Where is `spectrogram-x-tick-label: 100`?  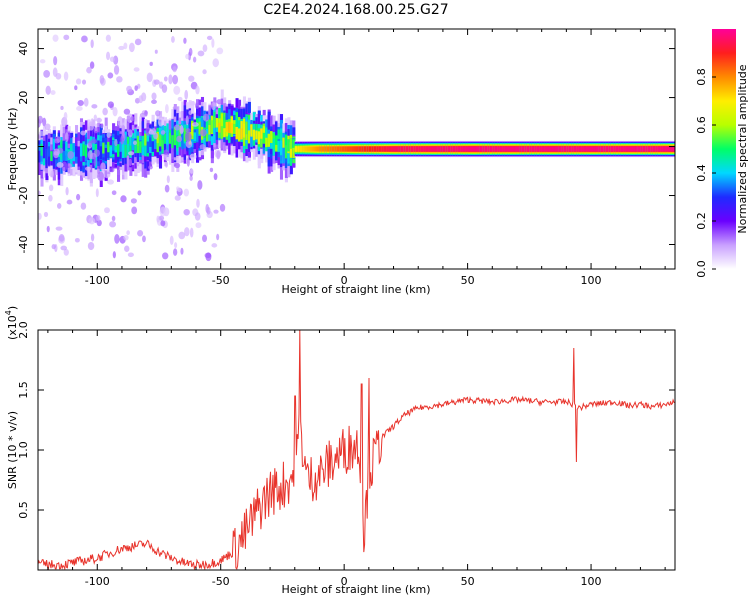
spectrogram-x-tick-label: 100 is located at coordinates (591, 280).